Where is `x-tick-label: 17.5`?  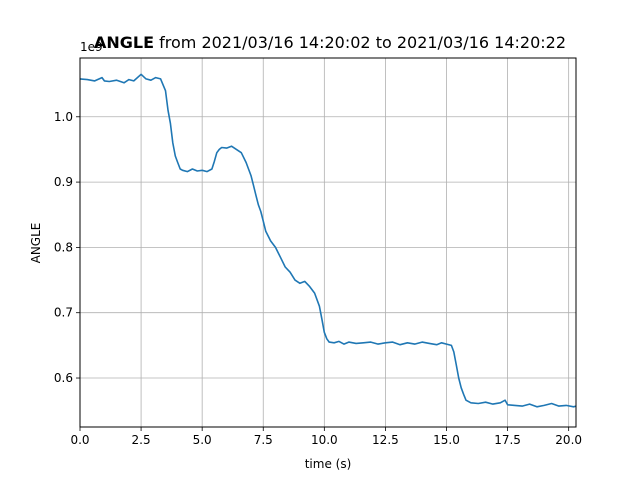 x-tick-label: 17.5 is located at coordinates (507, 440).